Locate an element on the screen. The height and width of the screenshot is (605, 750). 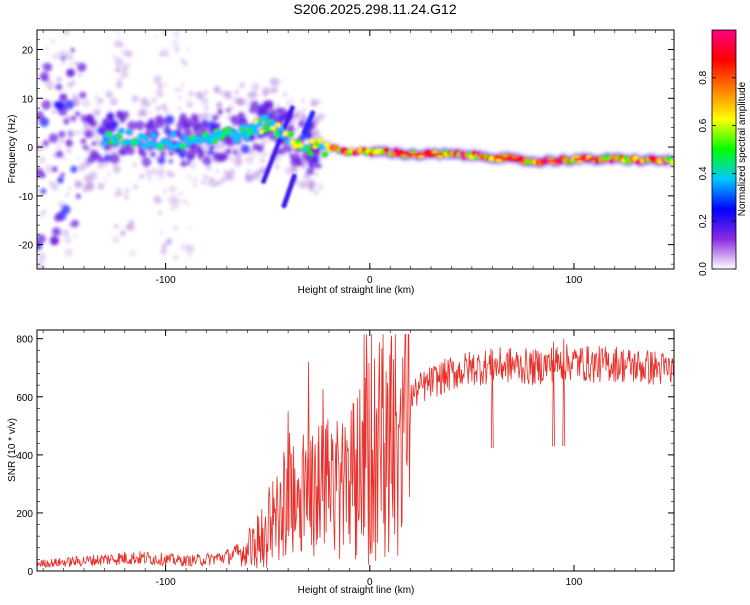
colorbar-tick-label: 0.6 is located at coordinates (703, 125).